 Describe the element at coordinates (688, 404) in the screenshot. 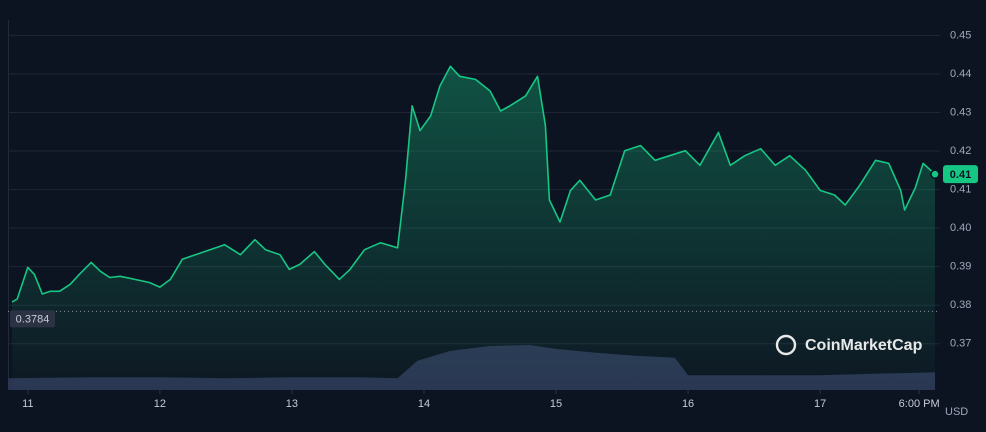

I see `x-tick-label: 16` at that location.